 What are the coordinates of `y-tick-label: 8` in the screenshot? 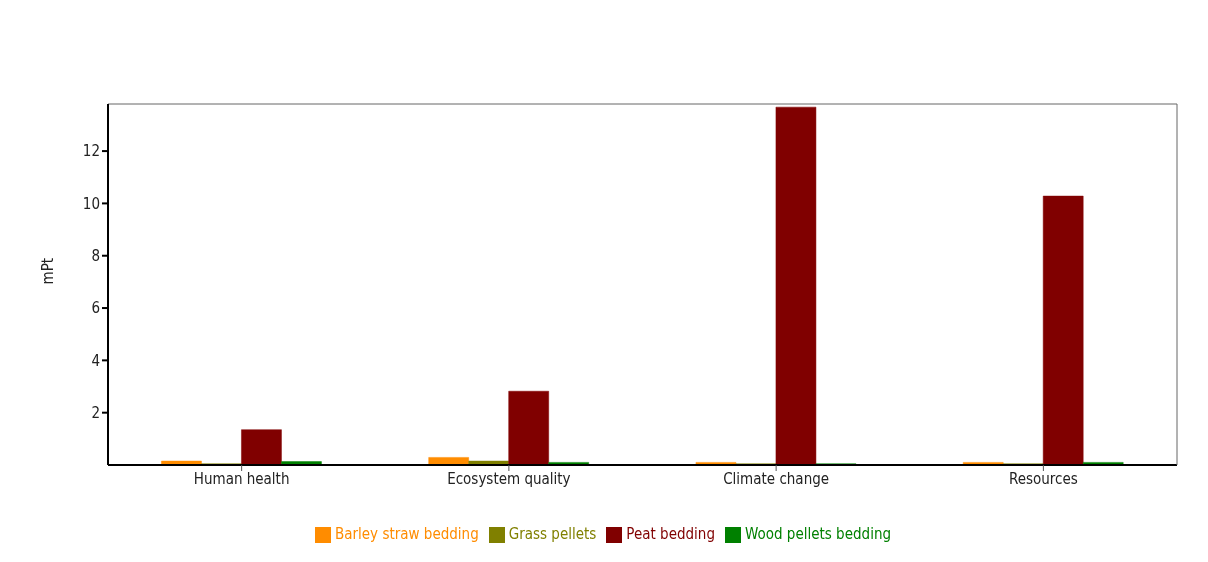 It's located at (95, 256).